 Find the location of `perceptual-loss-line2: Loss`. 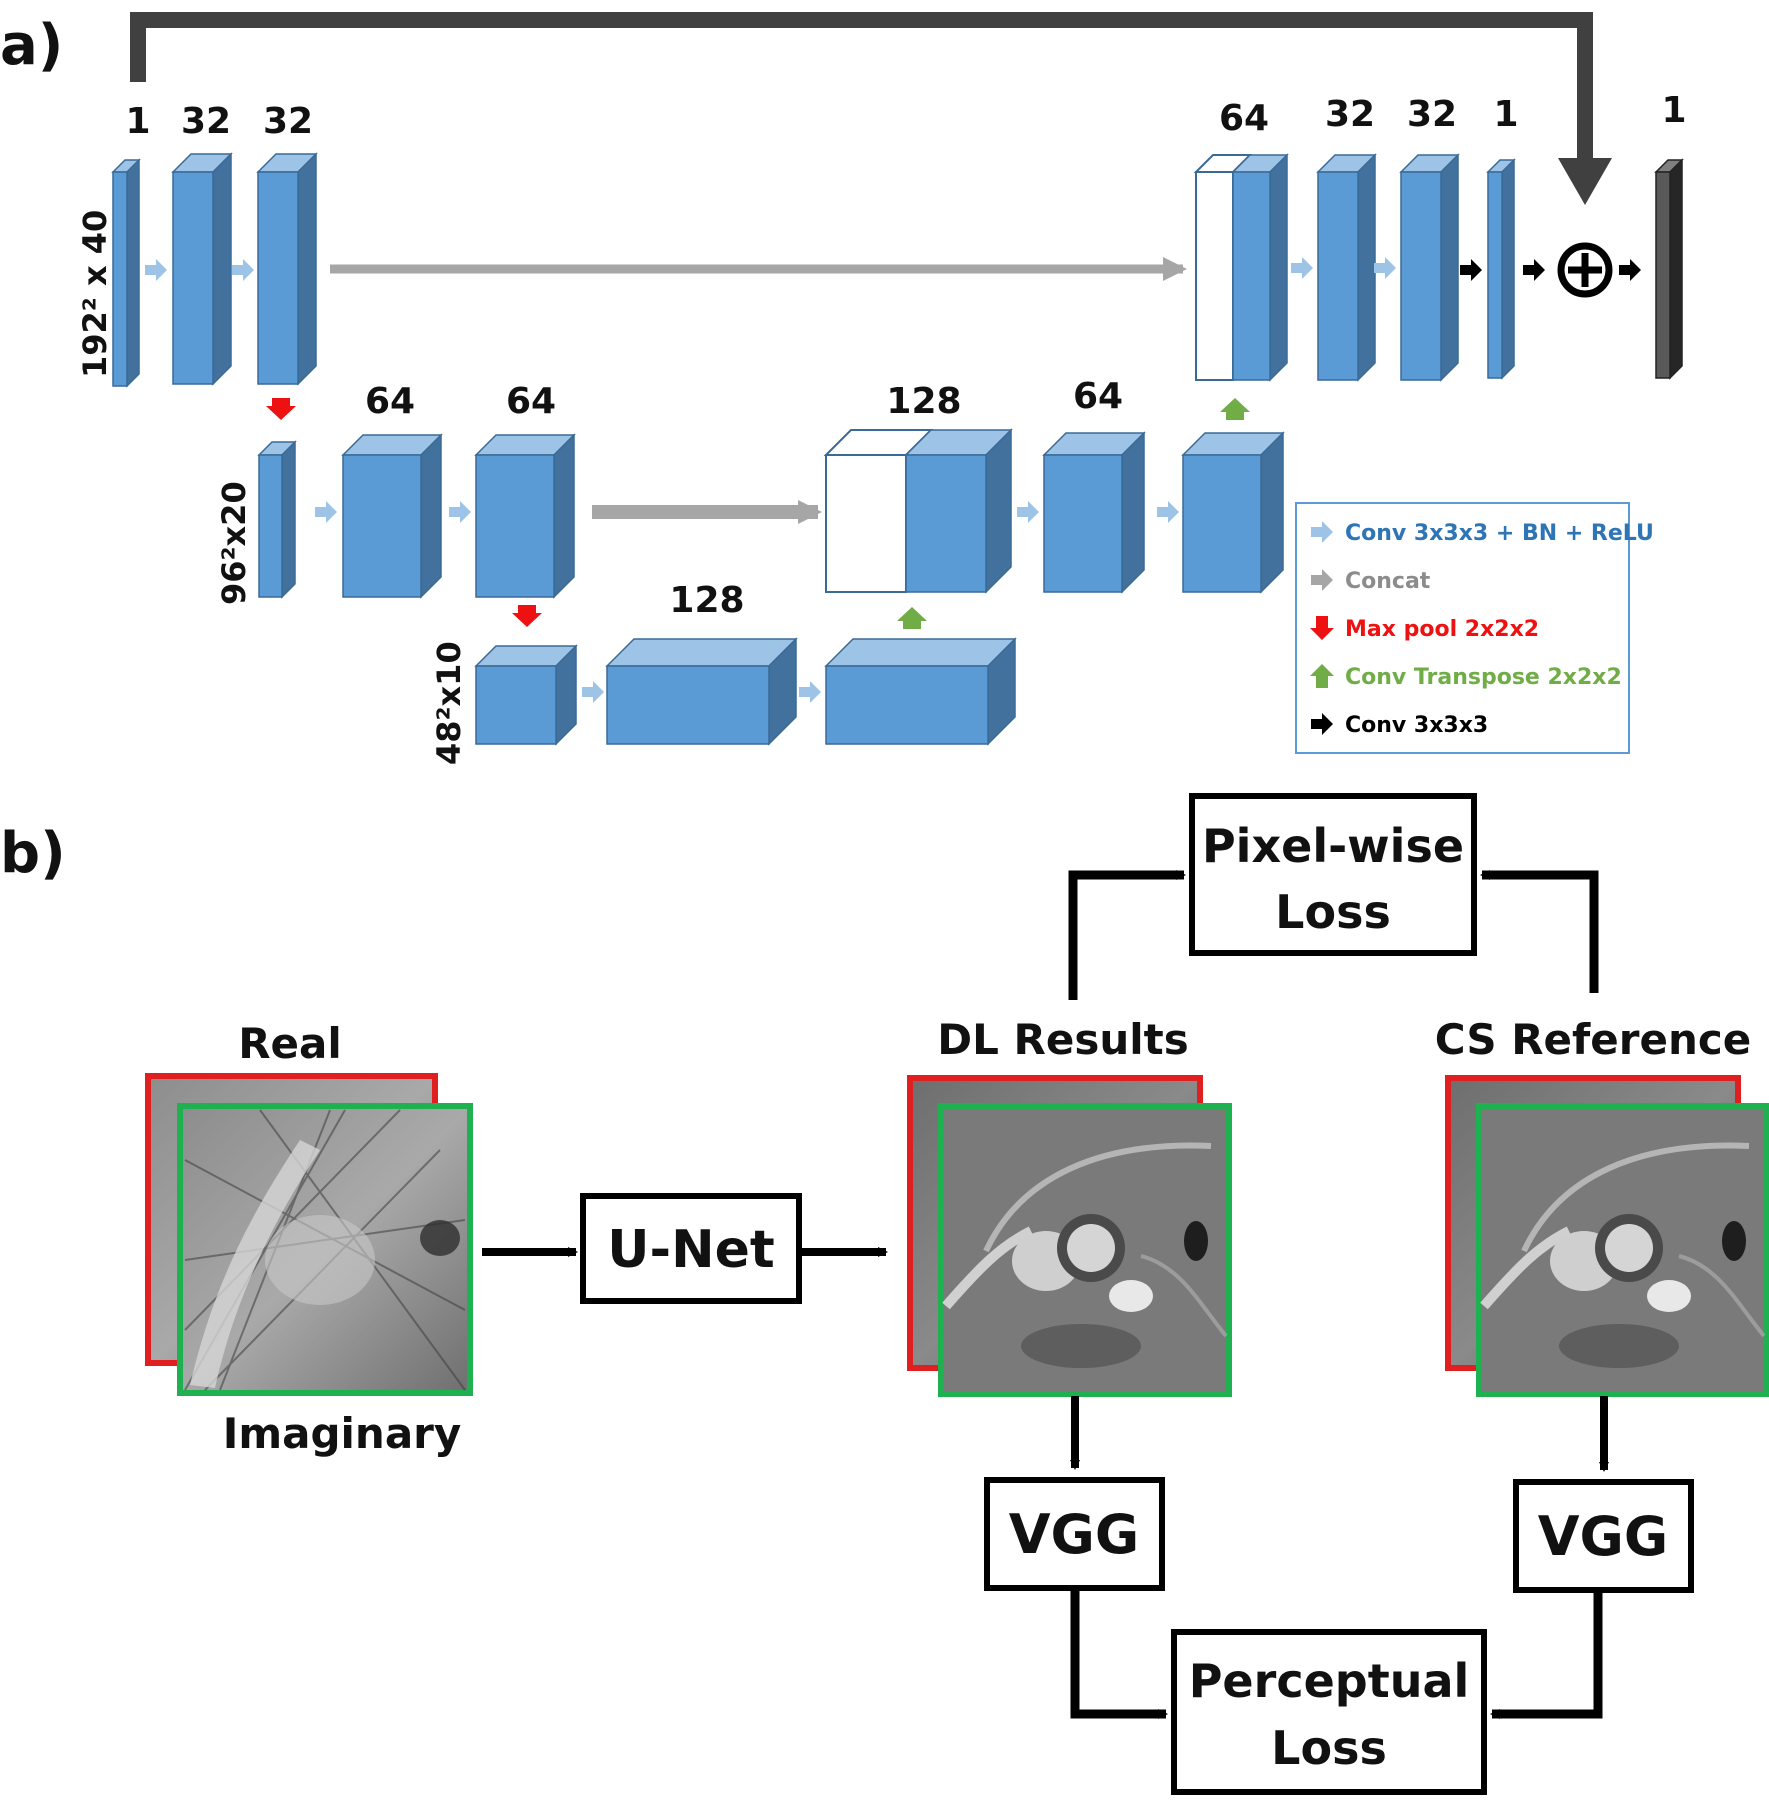

perceptual-loss-line2: Loss is located at coordinates (1329, 1748).